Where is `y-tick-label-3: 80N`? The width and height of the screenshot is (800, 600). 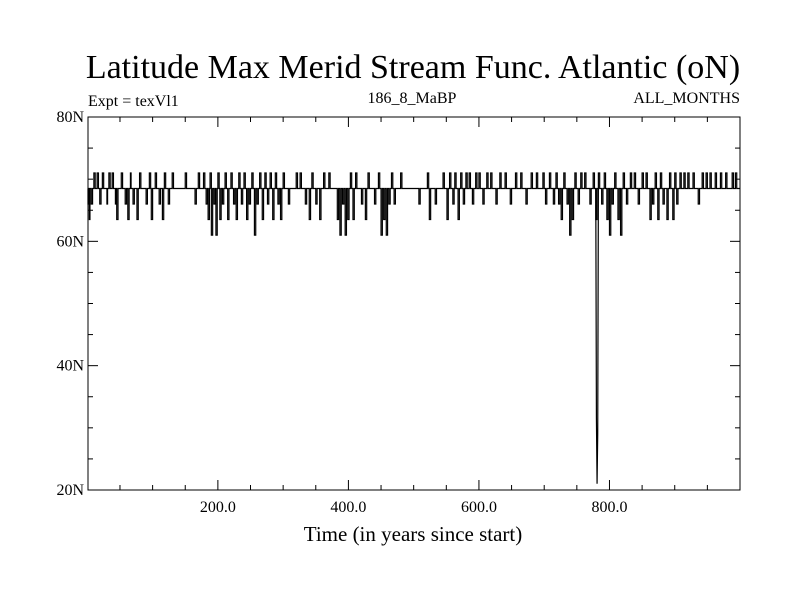
y-tick-label-3: 80N is located at coordinates (70, 117).